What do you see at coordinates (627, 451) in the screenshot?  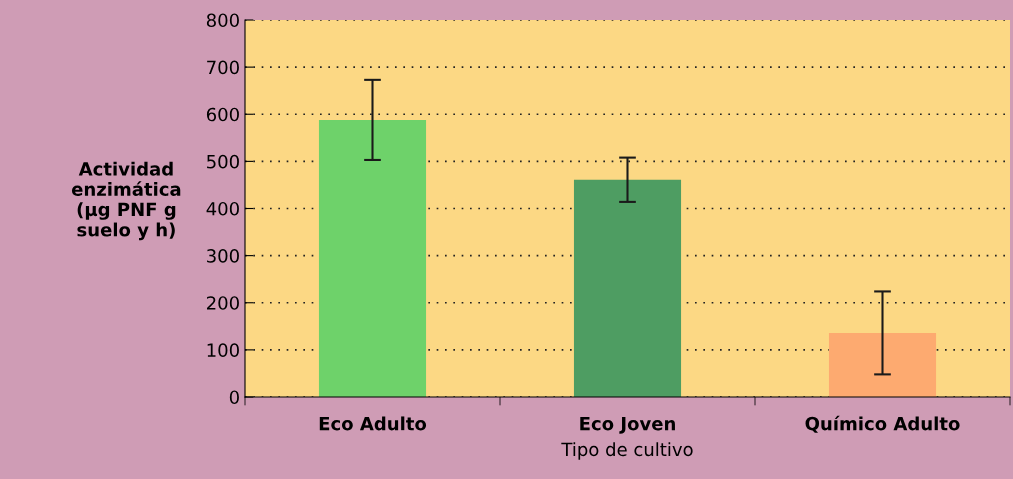 I see `x-axis-title: Tipo de cultivo` at bounding box center [627, 451].